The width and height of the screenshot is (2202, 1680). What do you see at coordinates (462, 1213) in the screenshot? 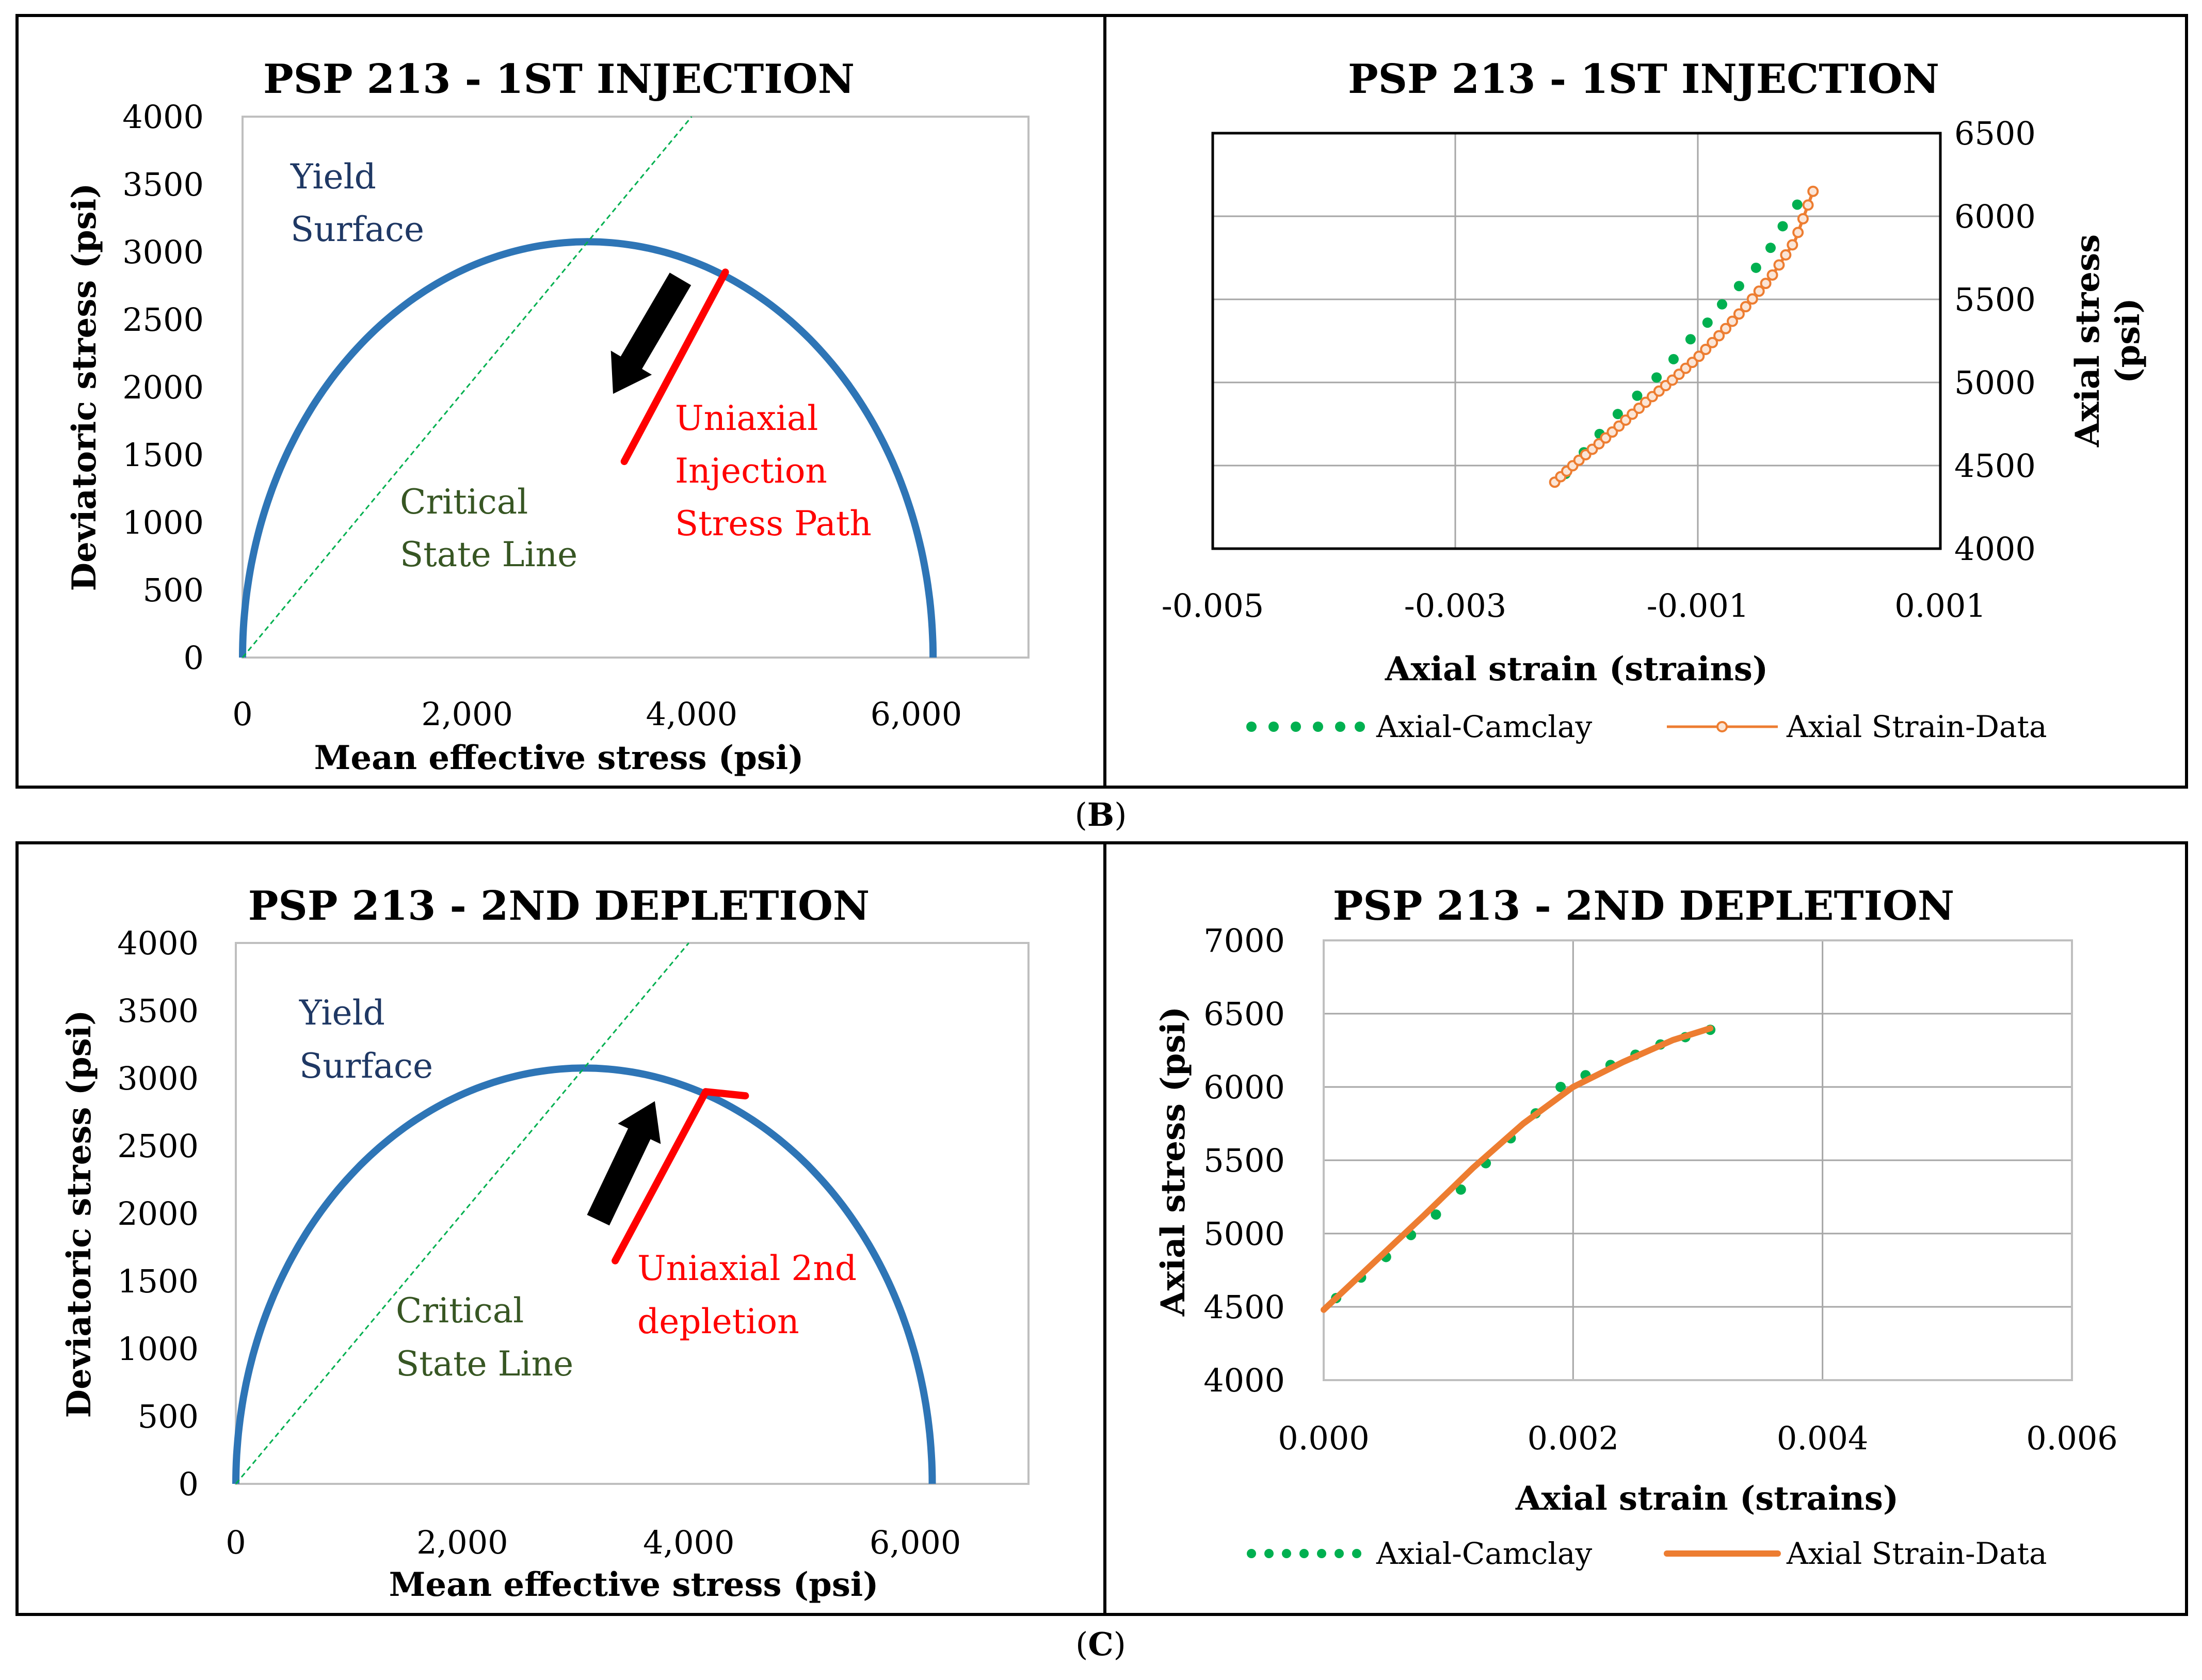
I see `critical-state-line` at bounding box center [462, 1213].